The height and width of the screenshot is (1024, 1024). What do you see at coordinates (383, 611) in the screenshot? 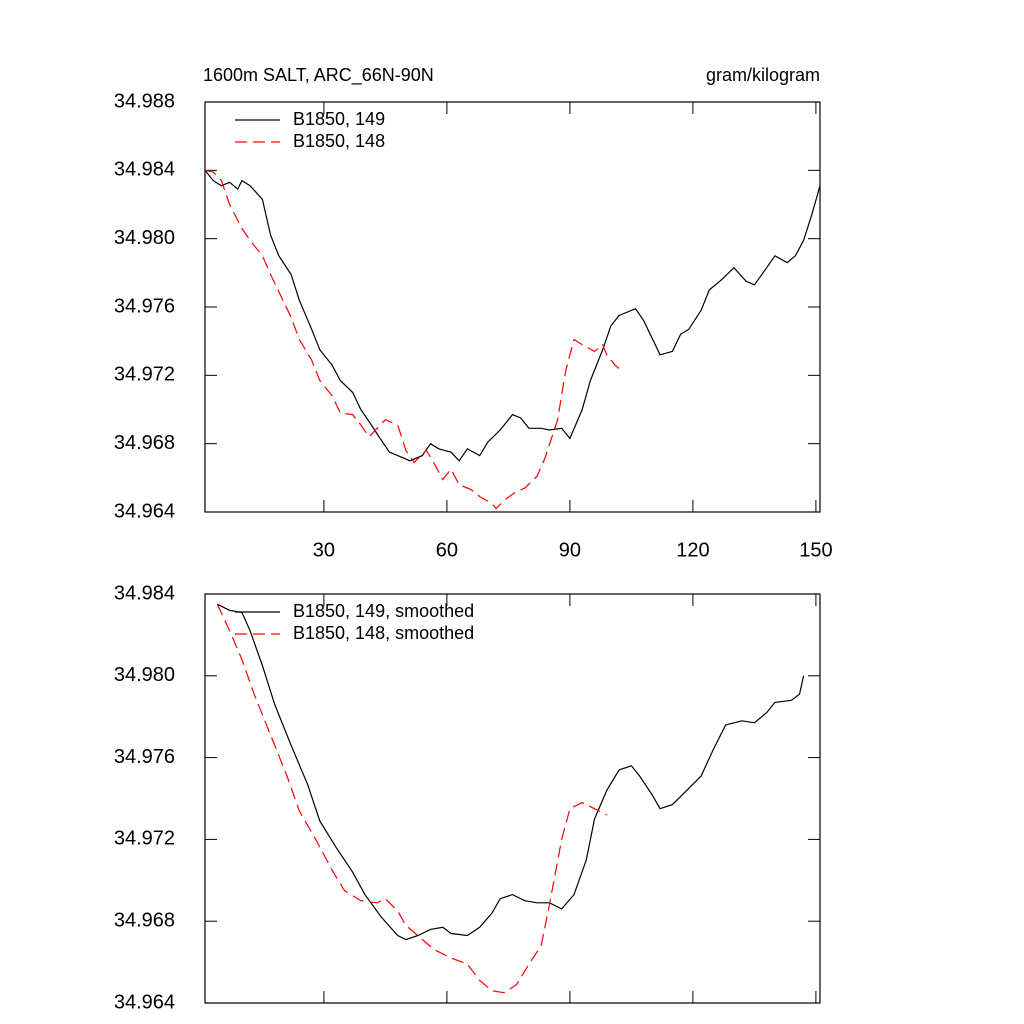
I see `legend-label: B1850, 149, smoothed` at bounding box center [383, 611].